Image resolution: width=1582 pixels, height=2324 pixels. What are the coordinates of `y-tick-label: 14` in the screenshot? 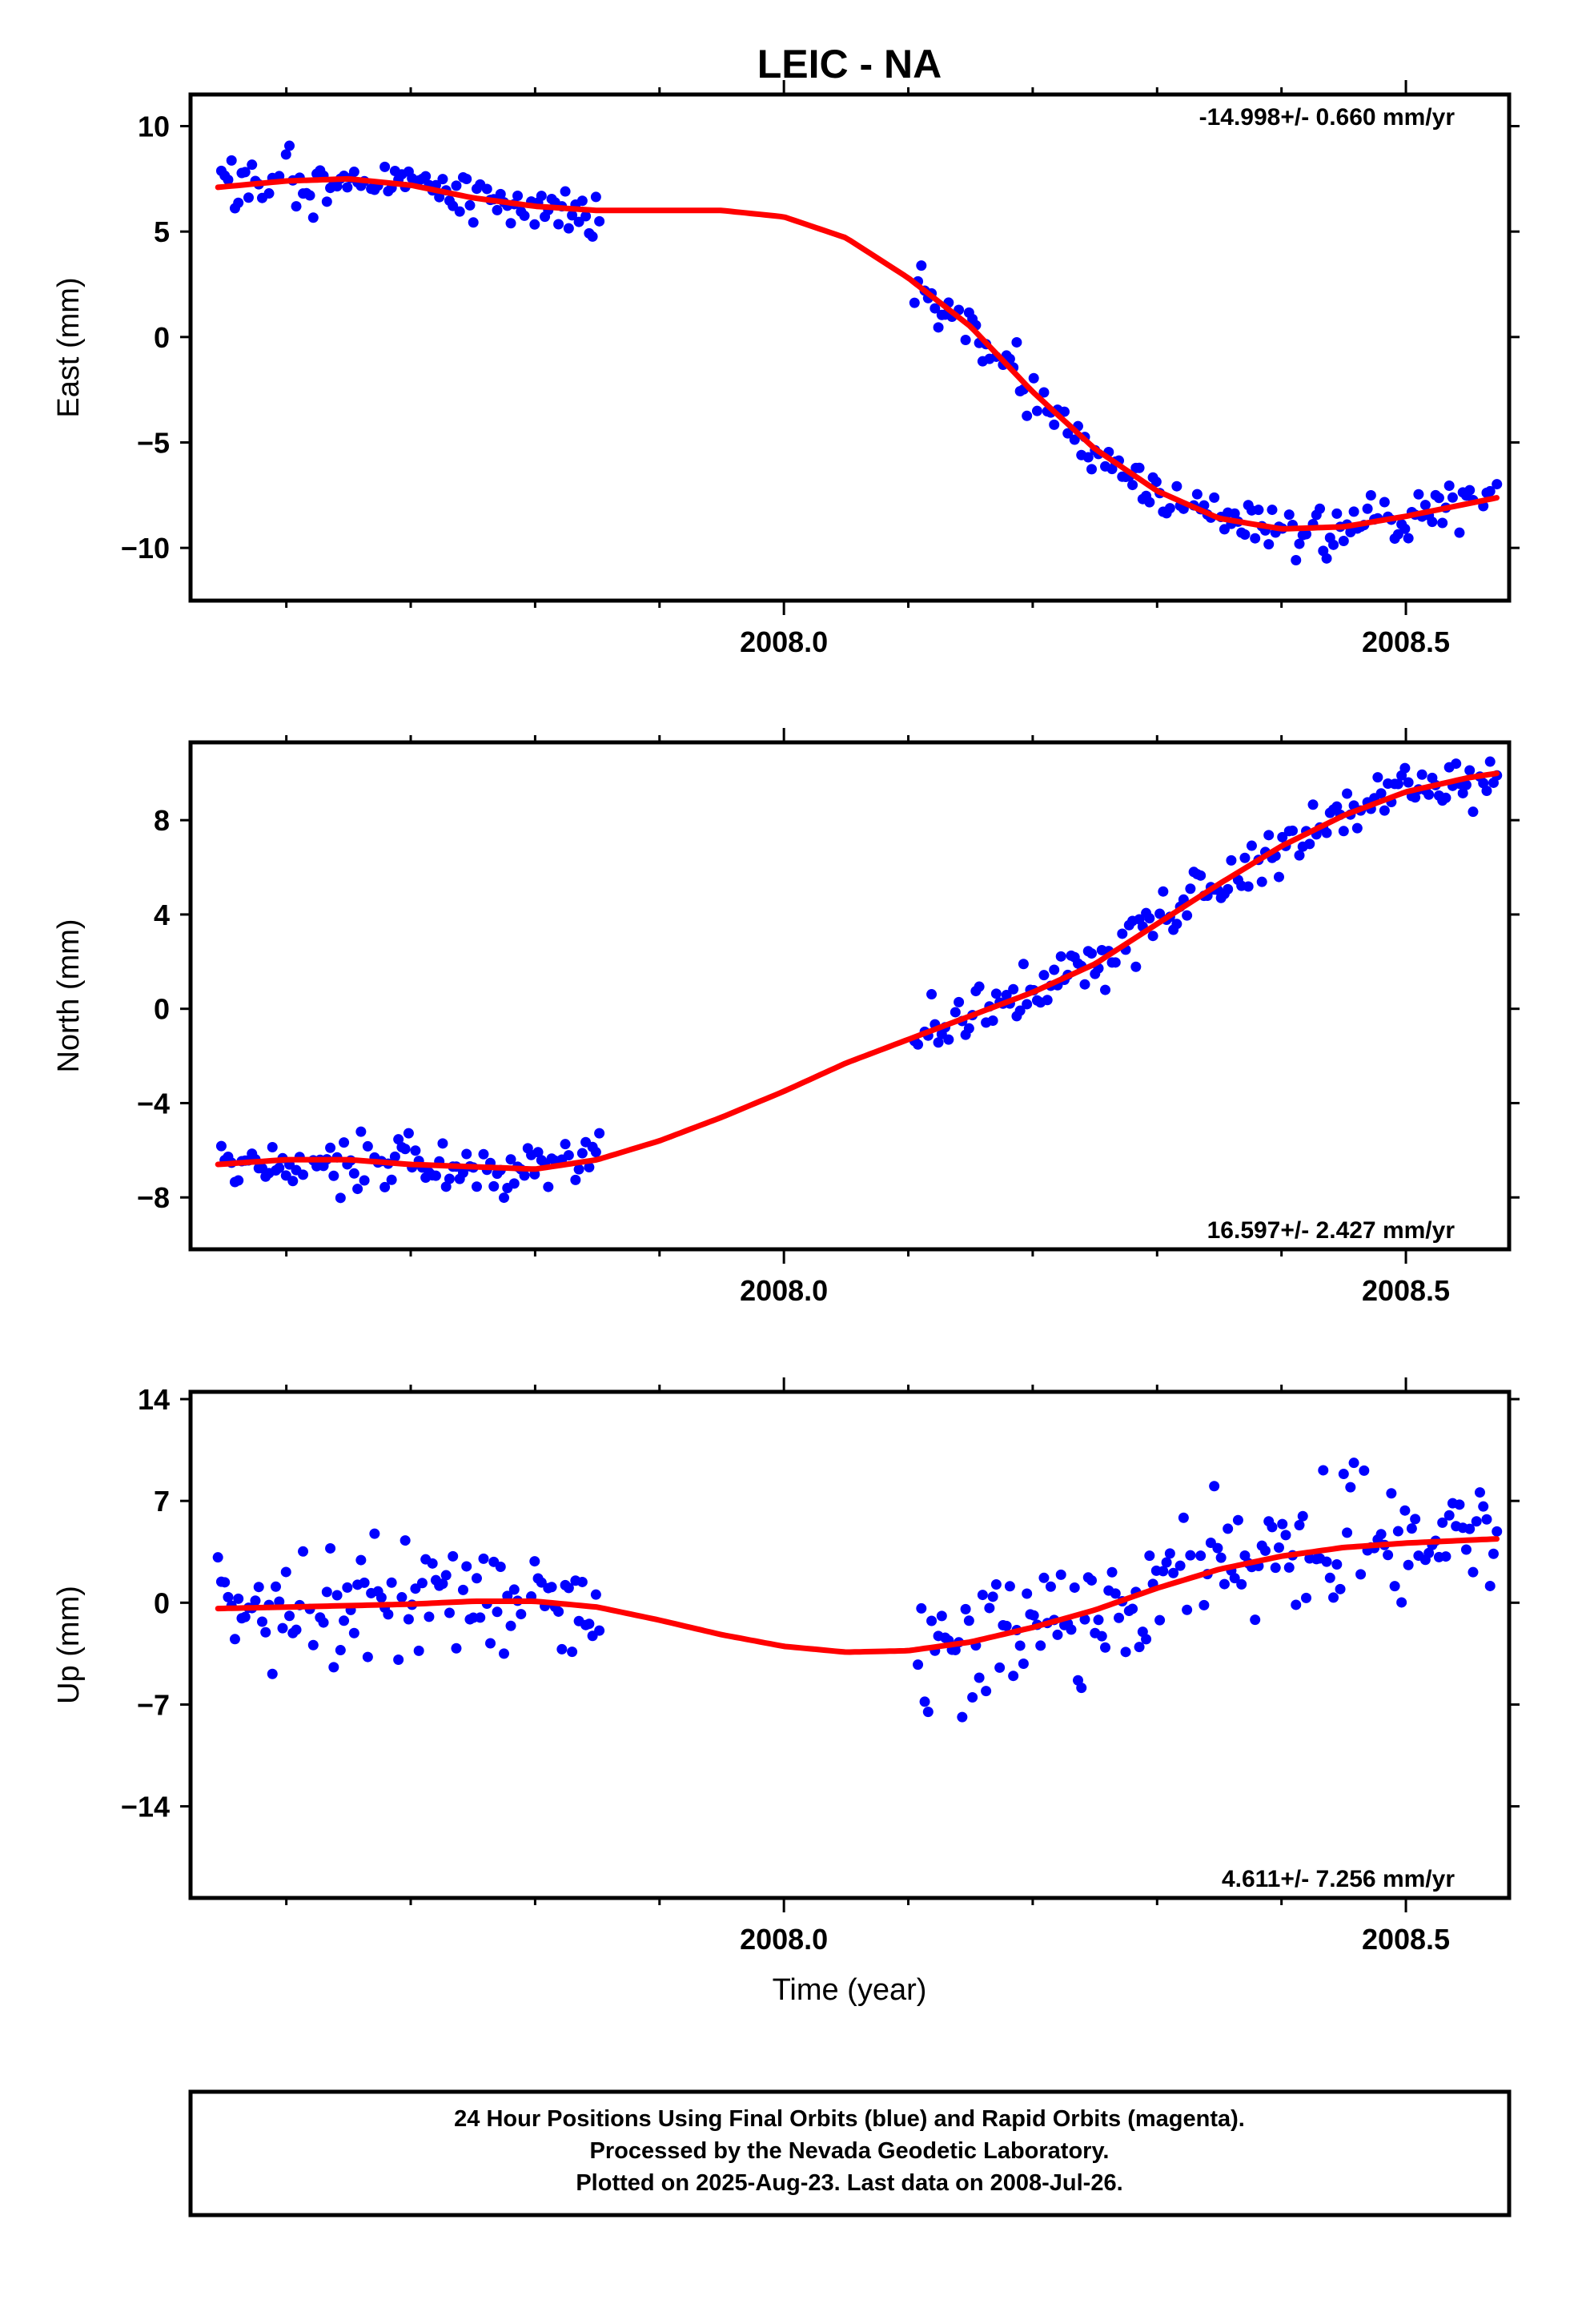 It's located at (154, 1399).